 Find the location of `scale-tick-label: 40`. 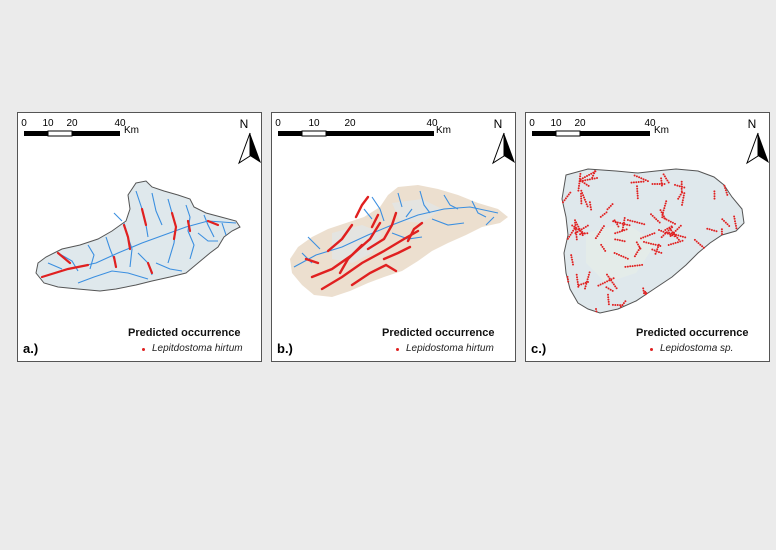

scale-tick-label: 40 is located at coordinates (432, 123).